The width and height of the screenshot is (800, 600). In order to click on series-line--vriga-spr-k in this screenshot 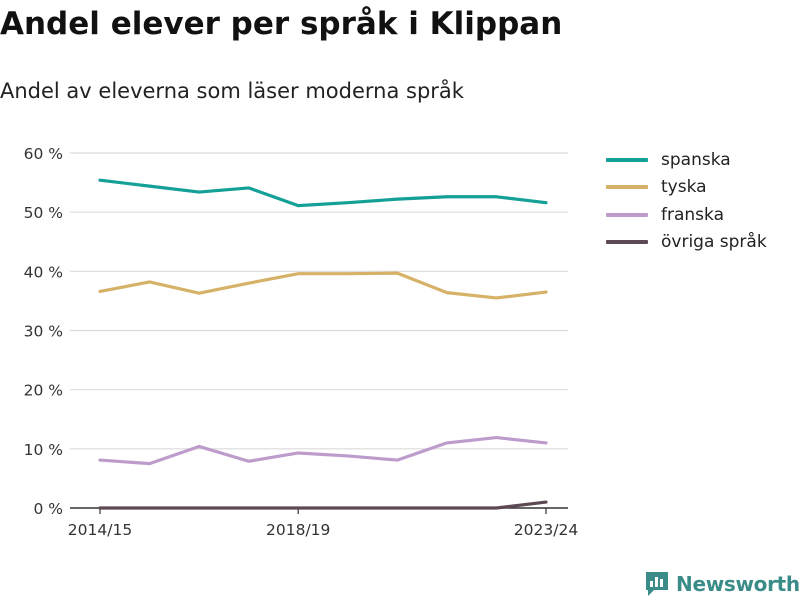, I will do `click(323, 505)`.